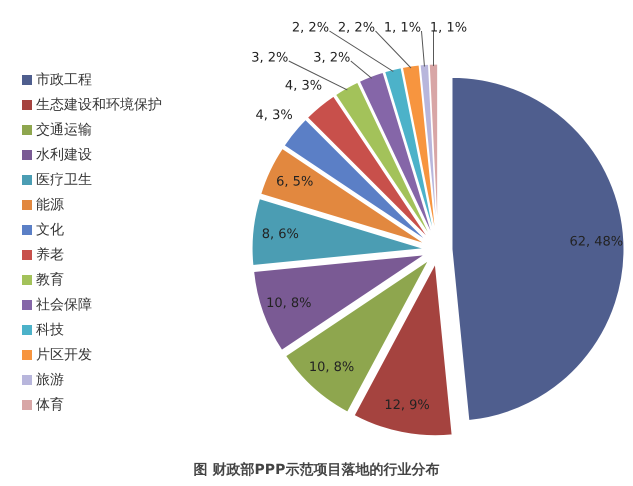 The height and width of the screenshot is (486, 633). I want to click on legend-label: 交通运输, so click(64, 130).